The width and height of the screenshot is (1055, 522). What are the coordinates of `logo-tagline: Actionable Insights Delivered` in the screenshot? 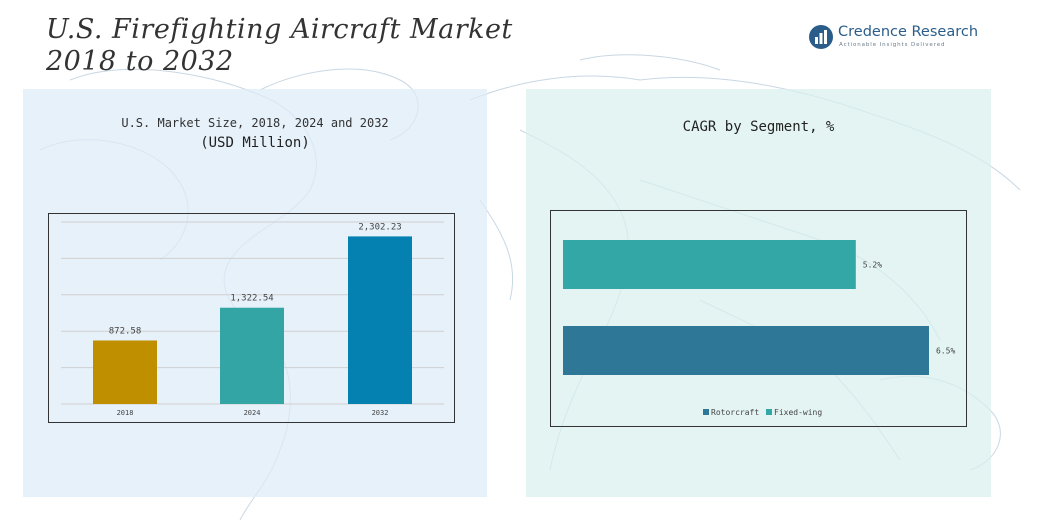 It's located at (892, 45).